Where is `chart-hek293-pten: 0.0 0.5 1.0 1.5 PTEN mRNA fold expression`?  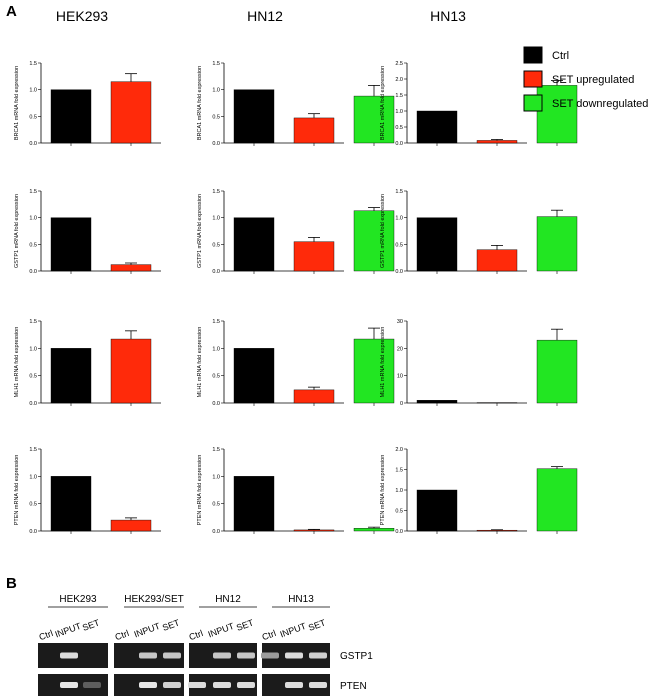 chart-hek293-pten: 0.0 0.5 1.0 1.5 PTEN mRNA fold expression is located at coordinates (87, 491).